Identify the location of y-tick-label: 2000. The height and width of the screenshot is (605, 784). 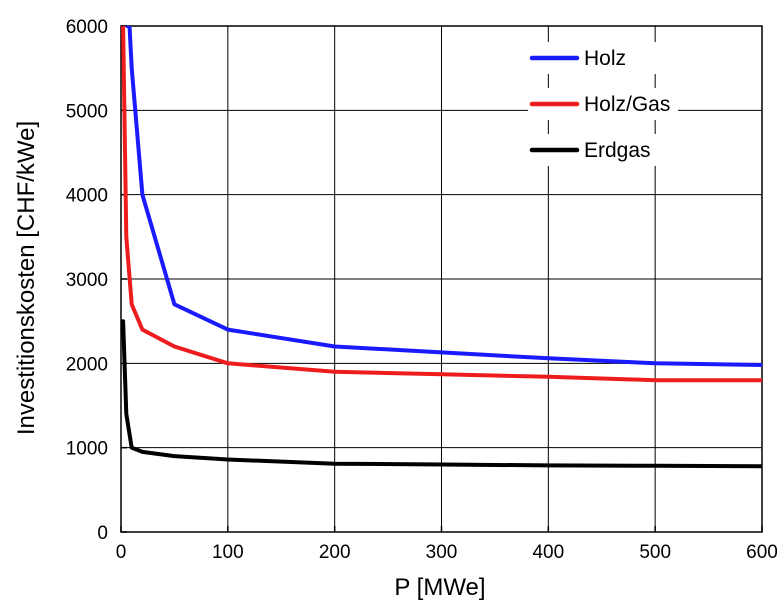
(87, 364).